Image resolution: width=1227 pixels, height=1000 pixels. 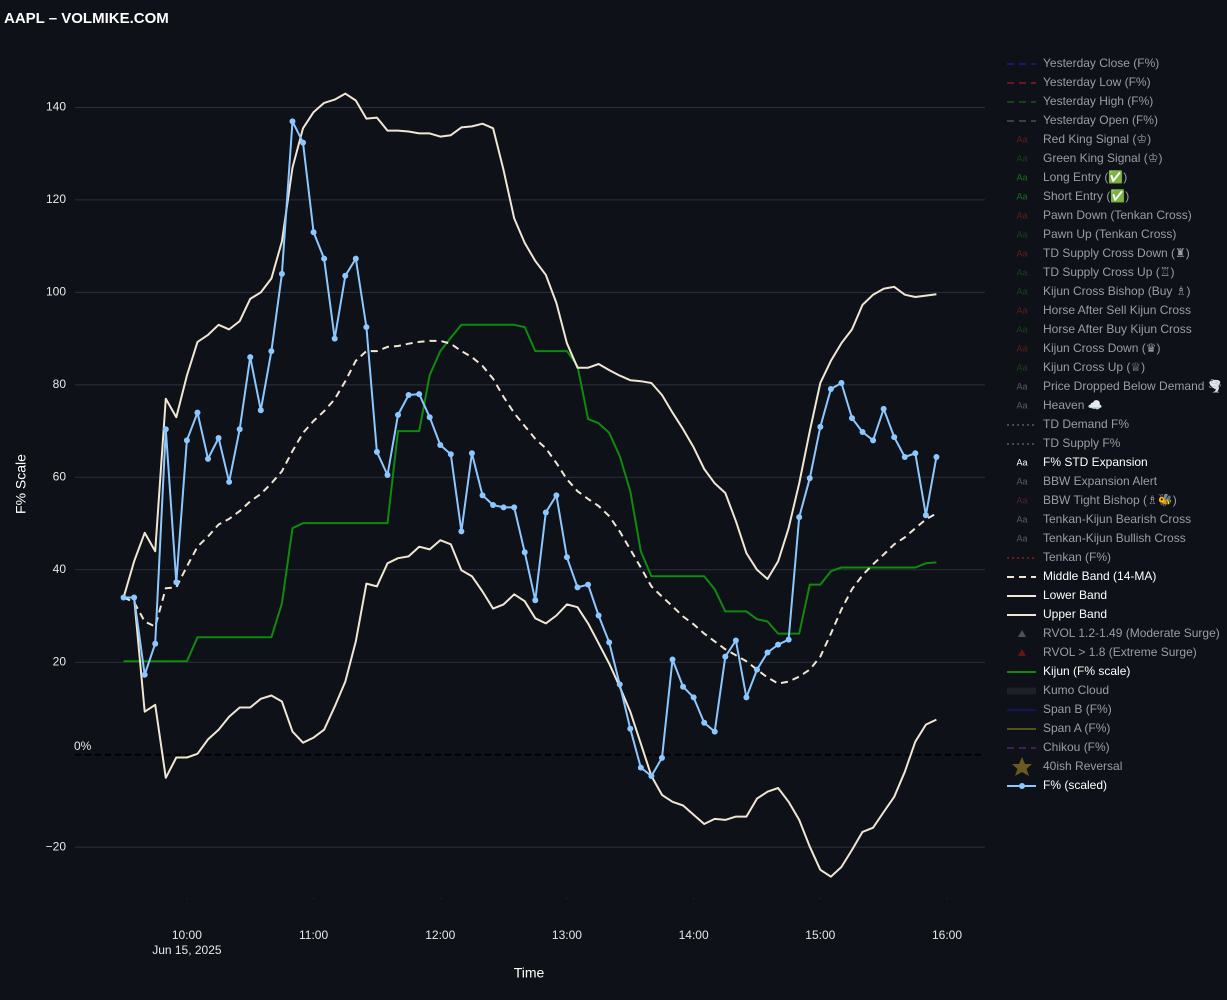 I want to click on legend-label: Horse After Buy Kijun Cross, so click(x=1117, y=329).